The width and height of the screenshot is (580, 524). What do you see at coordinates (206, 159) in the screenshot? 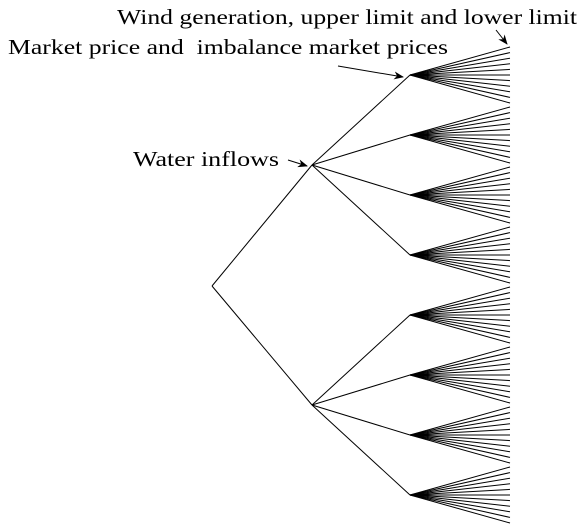
I see `water-label: Water inflows` at bounding box center [206, 159].